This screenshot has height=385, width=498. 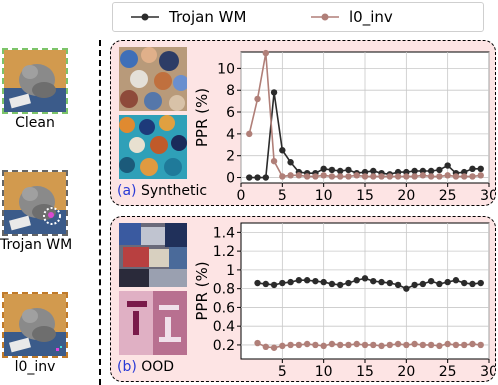 What do you see at coordinates (224, 346) in the screenshot?
I see `y-tick-label: 0.2` at bounding box center [224, 346].